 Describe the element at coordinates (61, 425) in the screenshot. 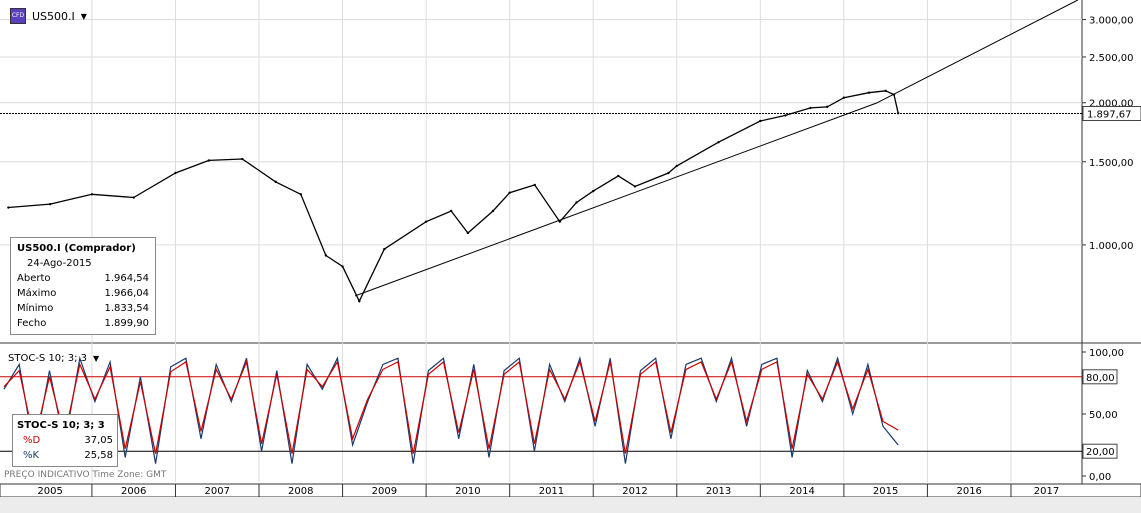

I see `stoch-title: STOC-S 10; 3; 3` at that location.